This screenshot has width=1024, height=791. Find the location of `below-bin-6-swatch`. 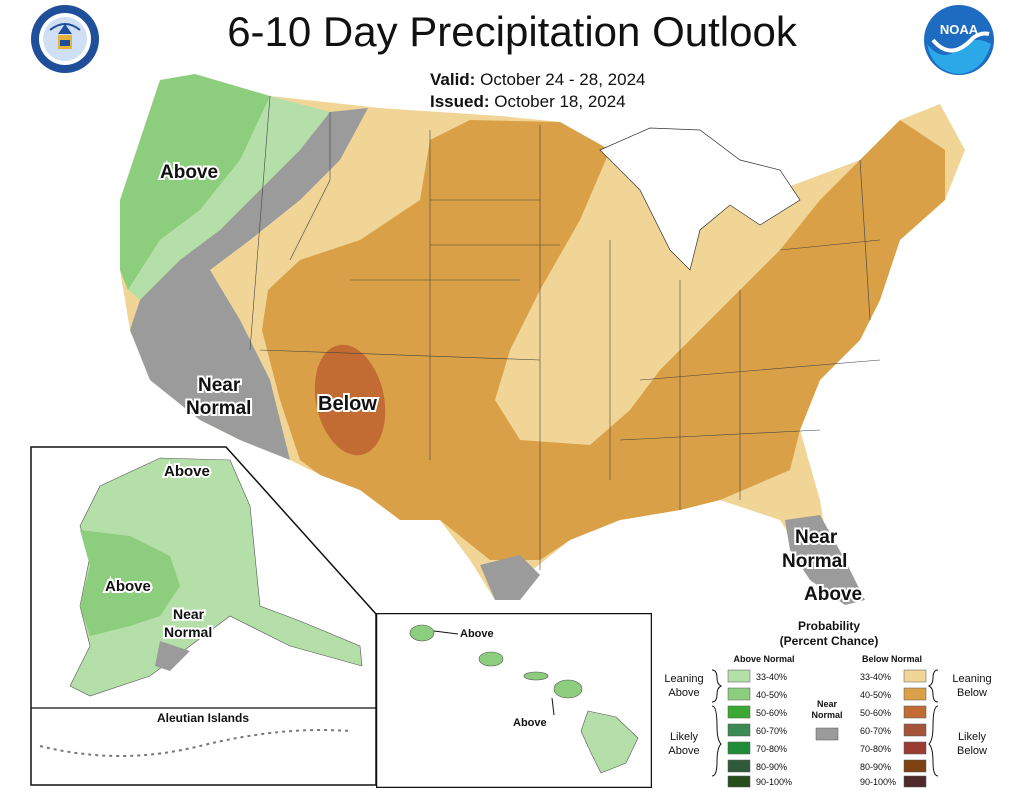

below-bin-6-swatch is located at coordinates (915, 766).